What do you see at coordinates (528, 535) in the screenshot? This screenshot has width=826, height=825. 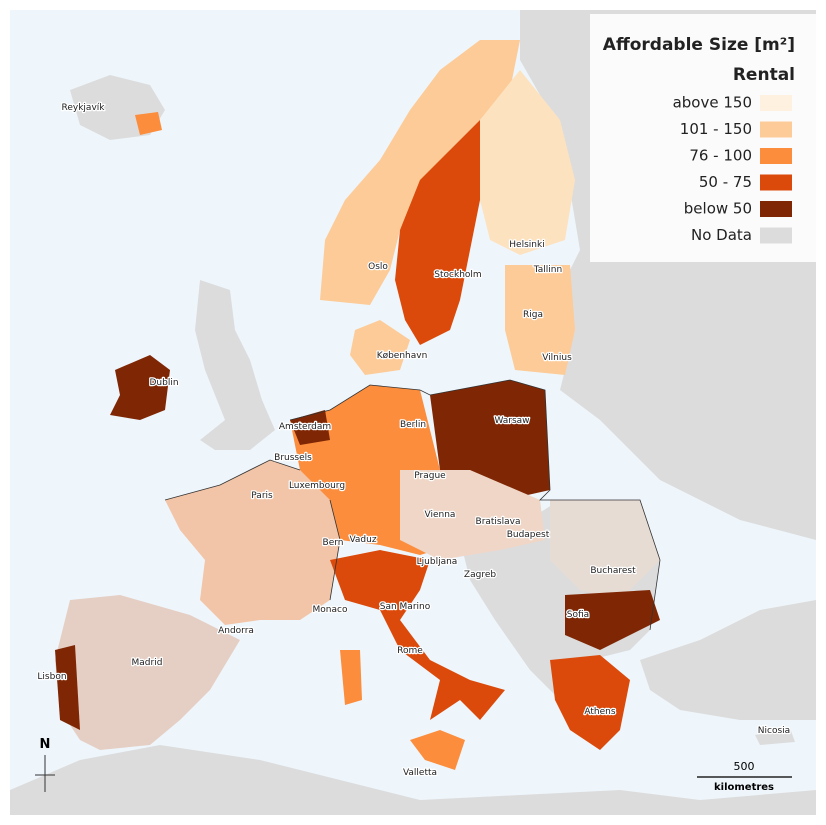 I see `city-label: Budapest` at bounding box center [528, 535].